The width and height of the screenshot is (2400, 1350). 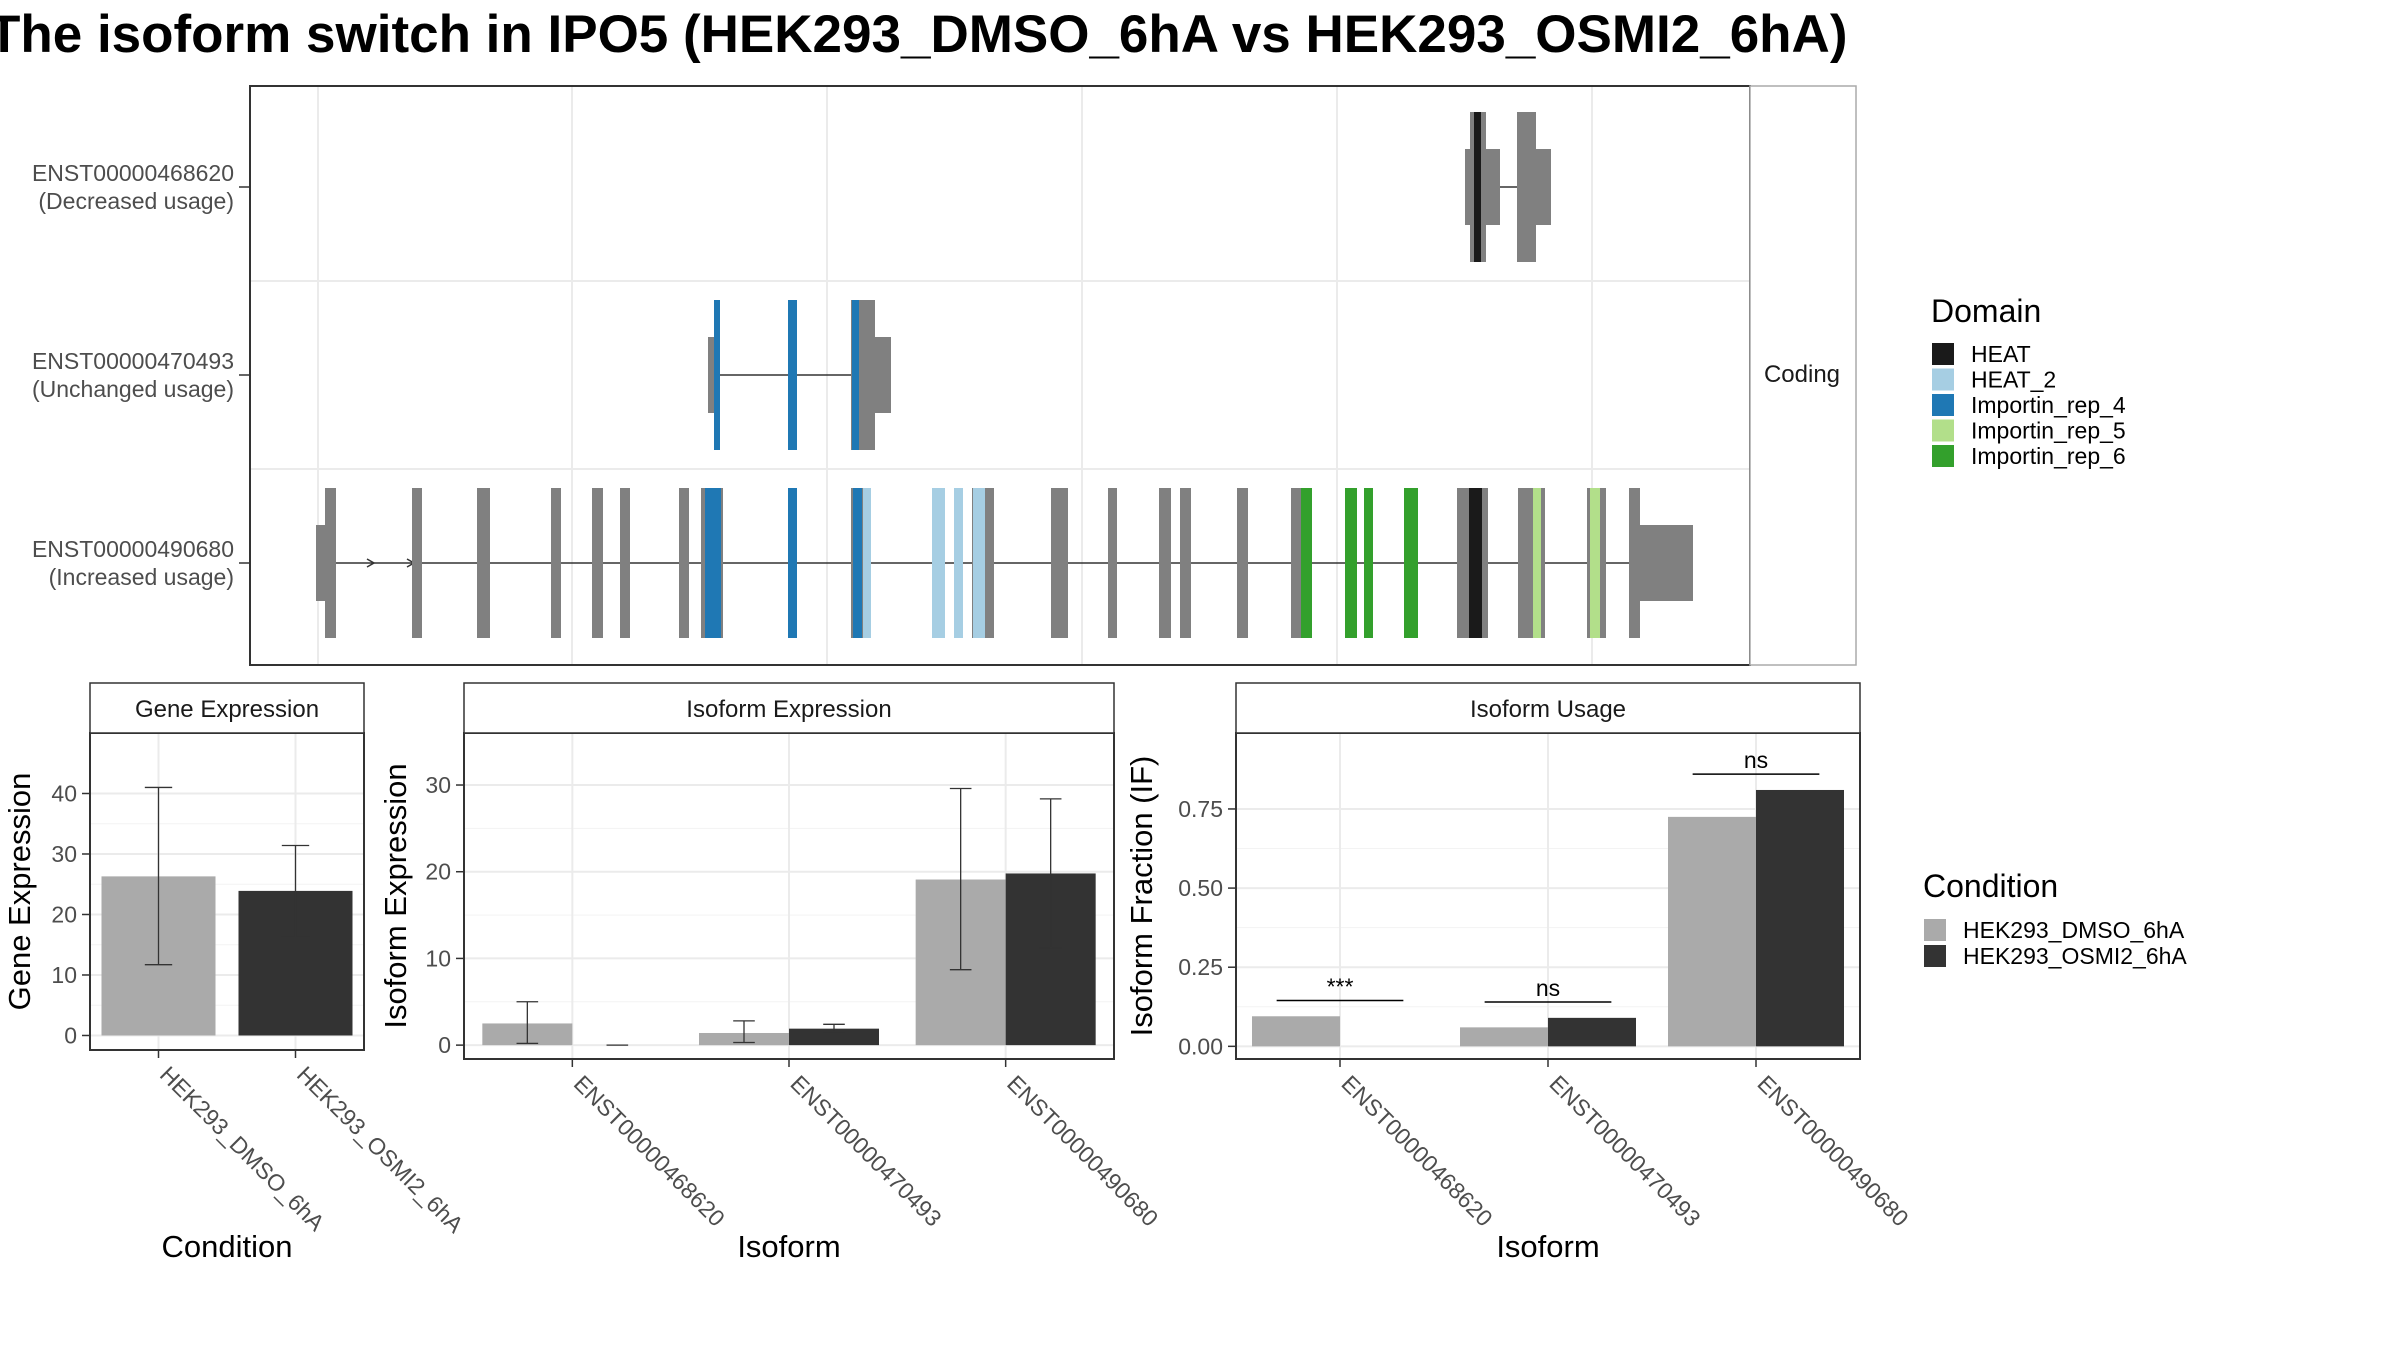 I want to click on y-tick-label: 0.50, so click(x=1200, y=888).